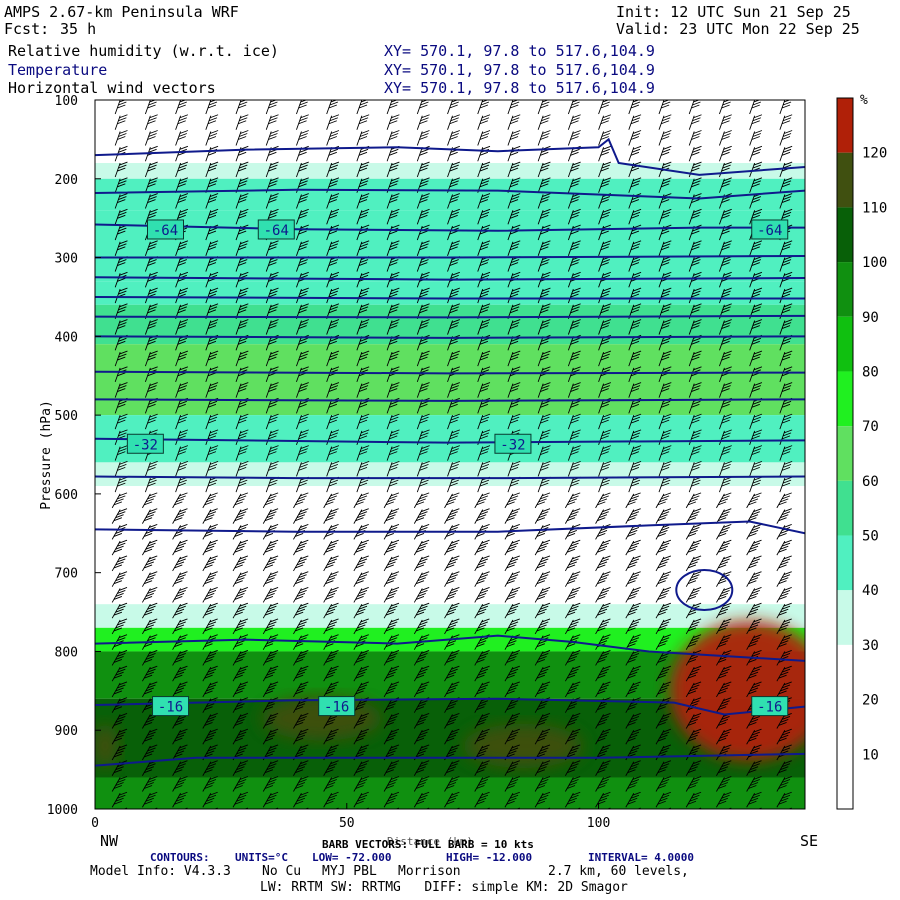 The width and height of the screenshot is (900, 900). Describe the element at coordinates (809, 841) in the screenshot. I see `se-label: SE` at that location.